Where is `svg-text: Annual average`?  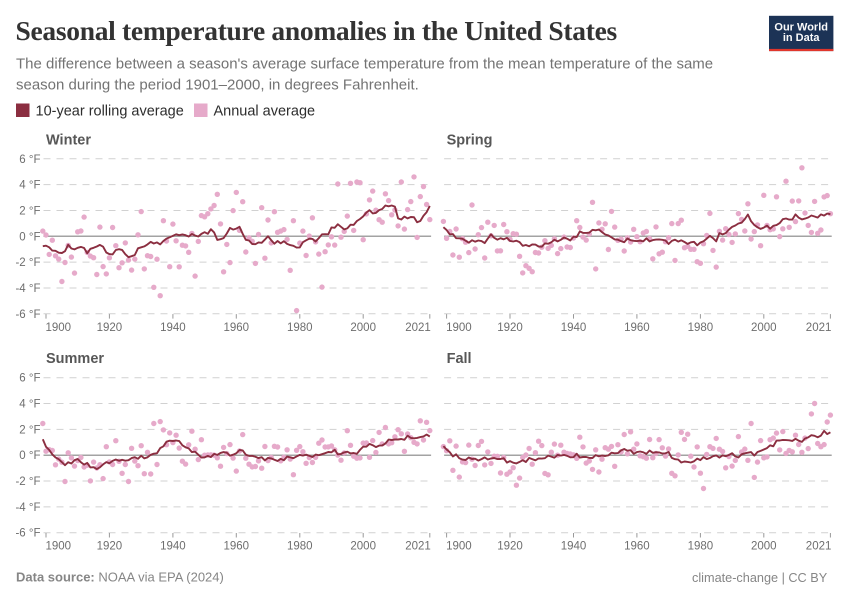
svg-text: Annual average is located at coordinates (265, 112).